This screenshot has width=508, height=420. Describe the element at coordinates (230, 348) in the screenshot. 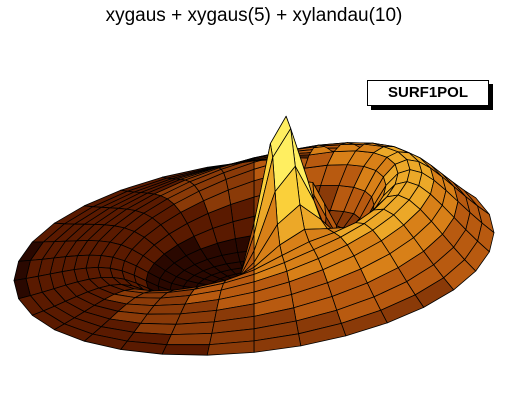

I see `surface-cell-r19-s16` at that location.